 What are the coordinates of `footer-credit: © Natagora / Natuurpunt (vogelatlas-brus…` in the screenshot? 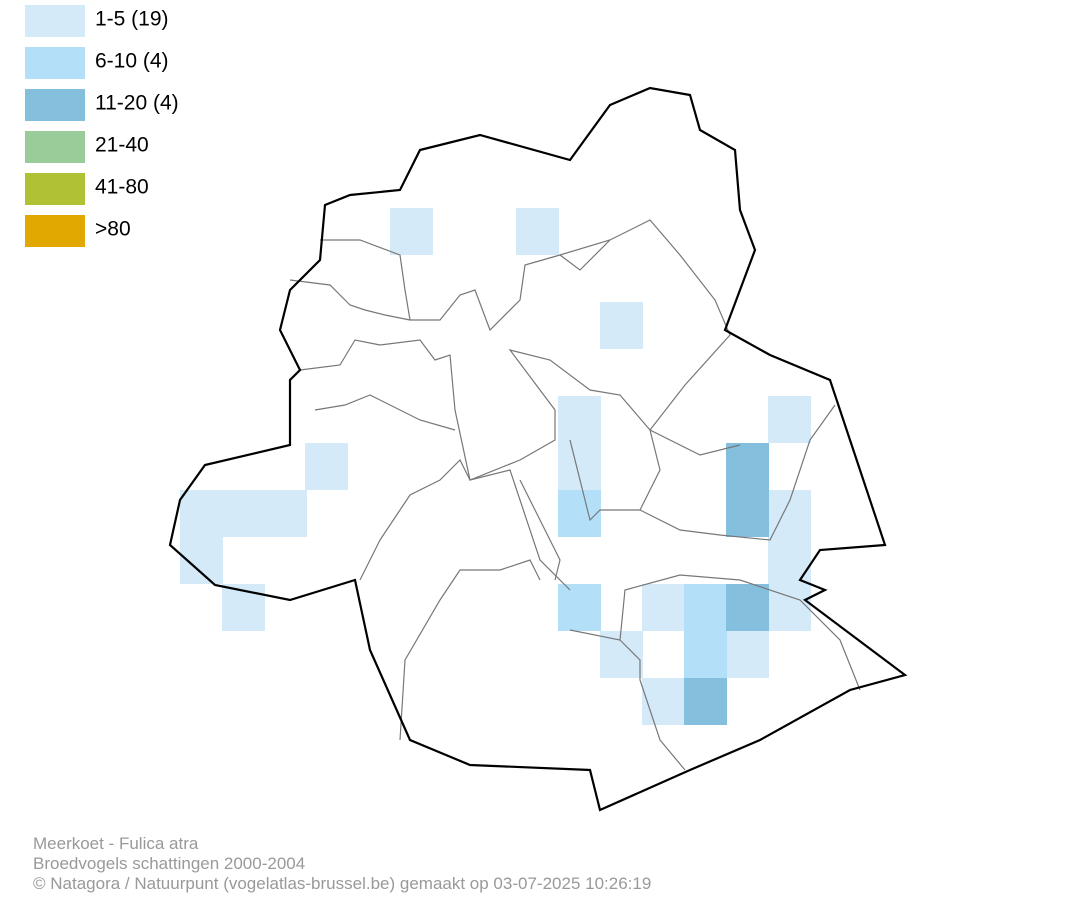 It's located at (342, 883).